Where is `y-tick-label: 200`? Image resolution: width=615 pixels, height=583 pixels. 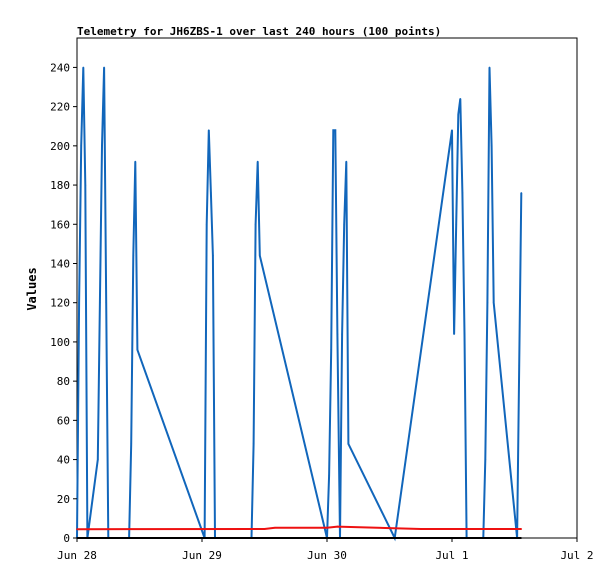
y-tick-label: 200 is located at coordinates (60, 146).